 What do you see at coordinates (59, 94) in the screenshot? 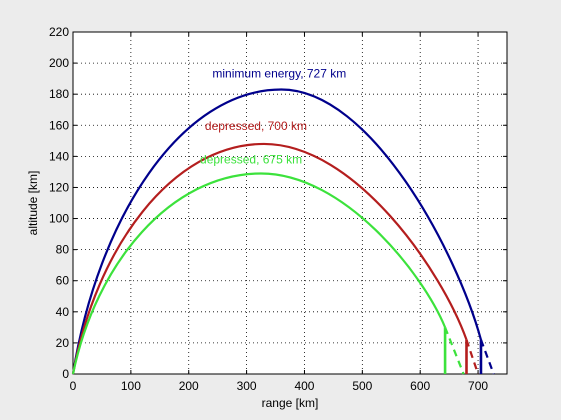
I see `y-tick-label: 180` at bounding box center [59, 94].